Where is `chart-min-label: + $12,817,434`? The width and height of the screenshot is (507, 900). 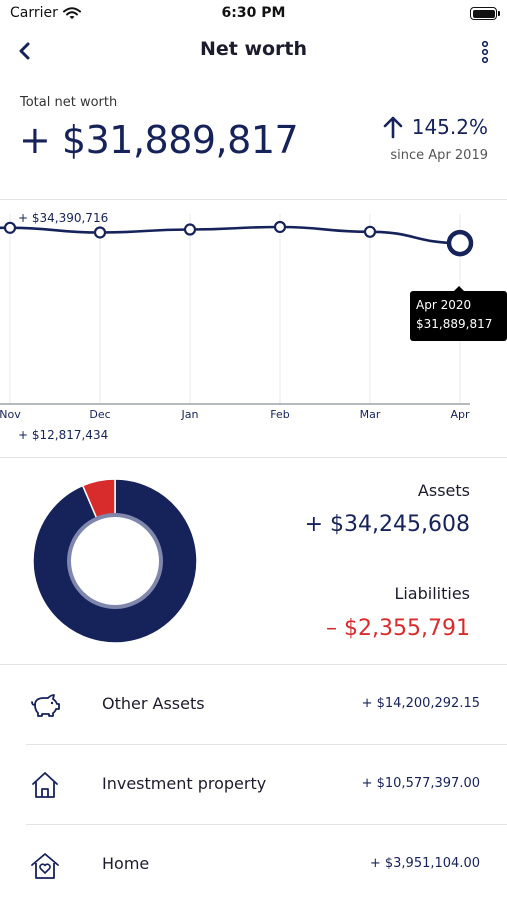
chart-min-label: + $12,817,434 is located at coordinates (63, 435).